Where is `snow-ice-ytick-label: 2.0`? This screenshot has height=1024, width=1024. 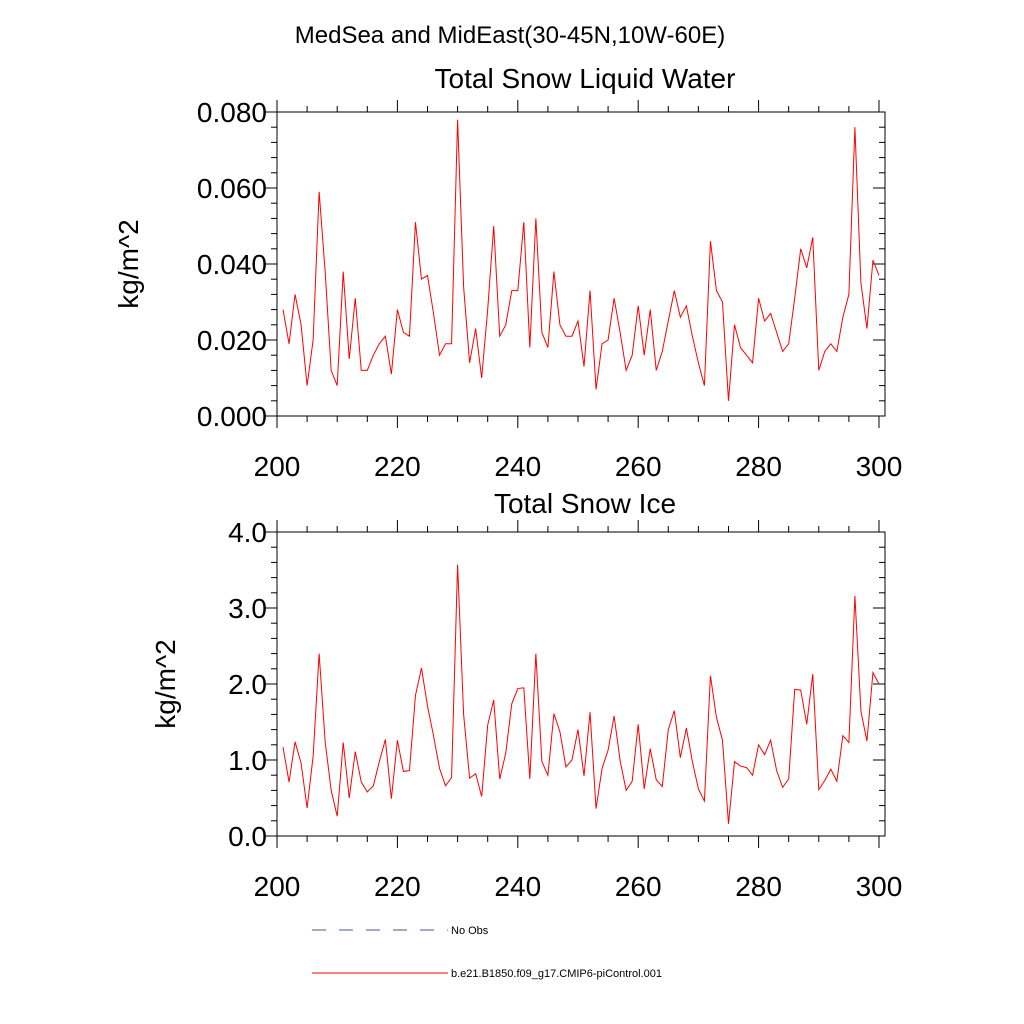
snow-ice-ytick-label: 2.0 is located at coordinates (247, 684).